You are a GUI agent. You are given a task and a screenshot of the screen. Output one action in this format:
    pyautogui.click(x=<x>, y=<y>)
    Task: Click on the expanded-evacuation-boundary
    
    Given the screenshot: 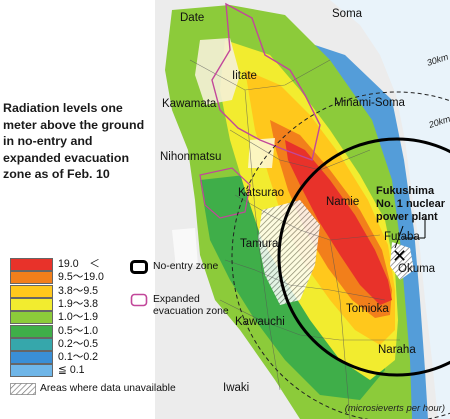 What is the action you would take?
    pyautogui.click(x=266, y=81)
    